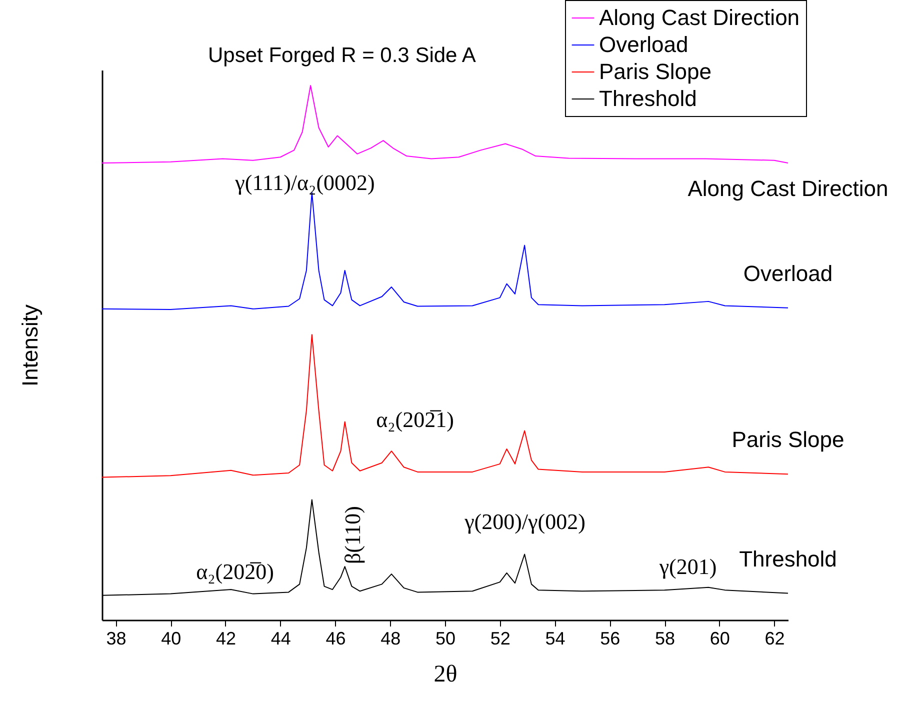 This screenshot has width=906, height=709. I want to click on x-tick-label: 60, so click(720, 638).